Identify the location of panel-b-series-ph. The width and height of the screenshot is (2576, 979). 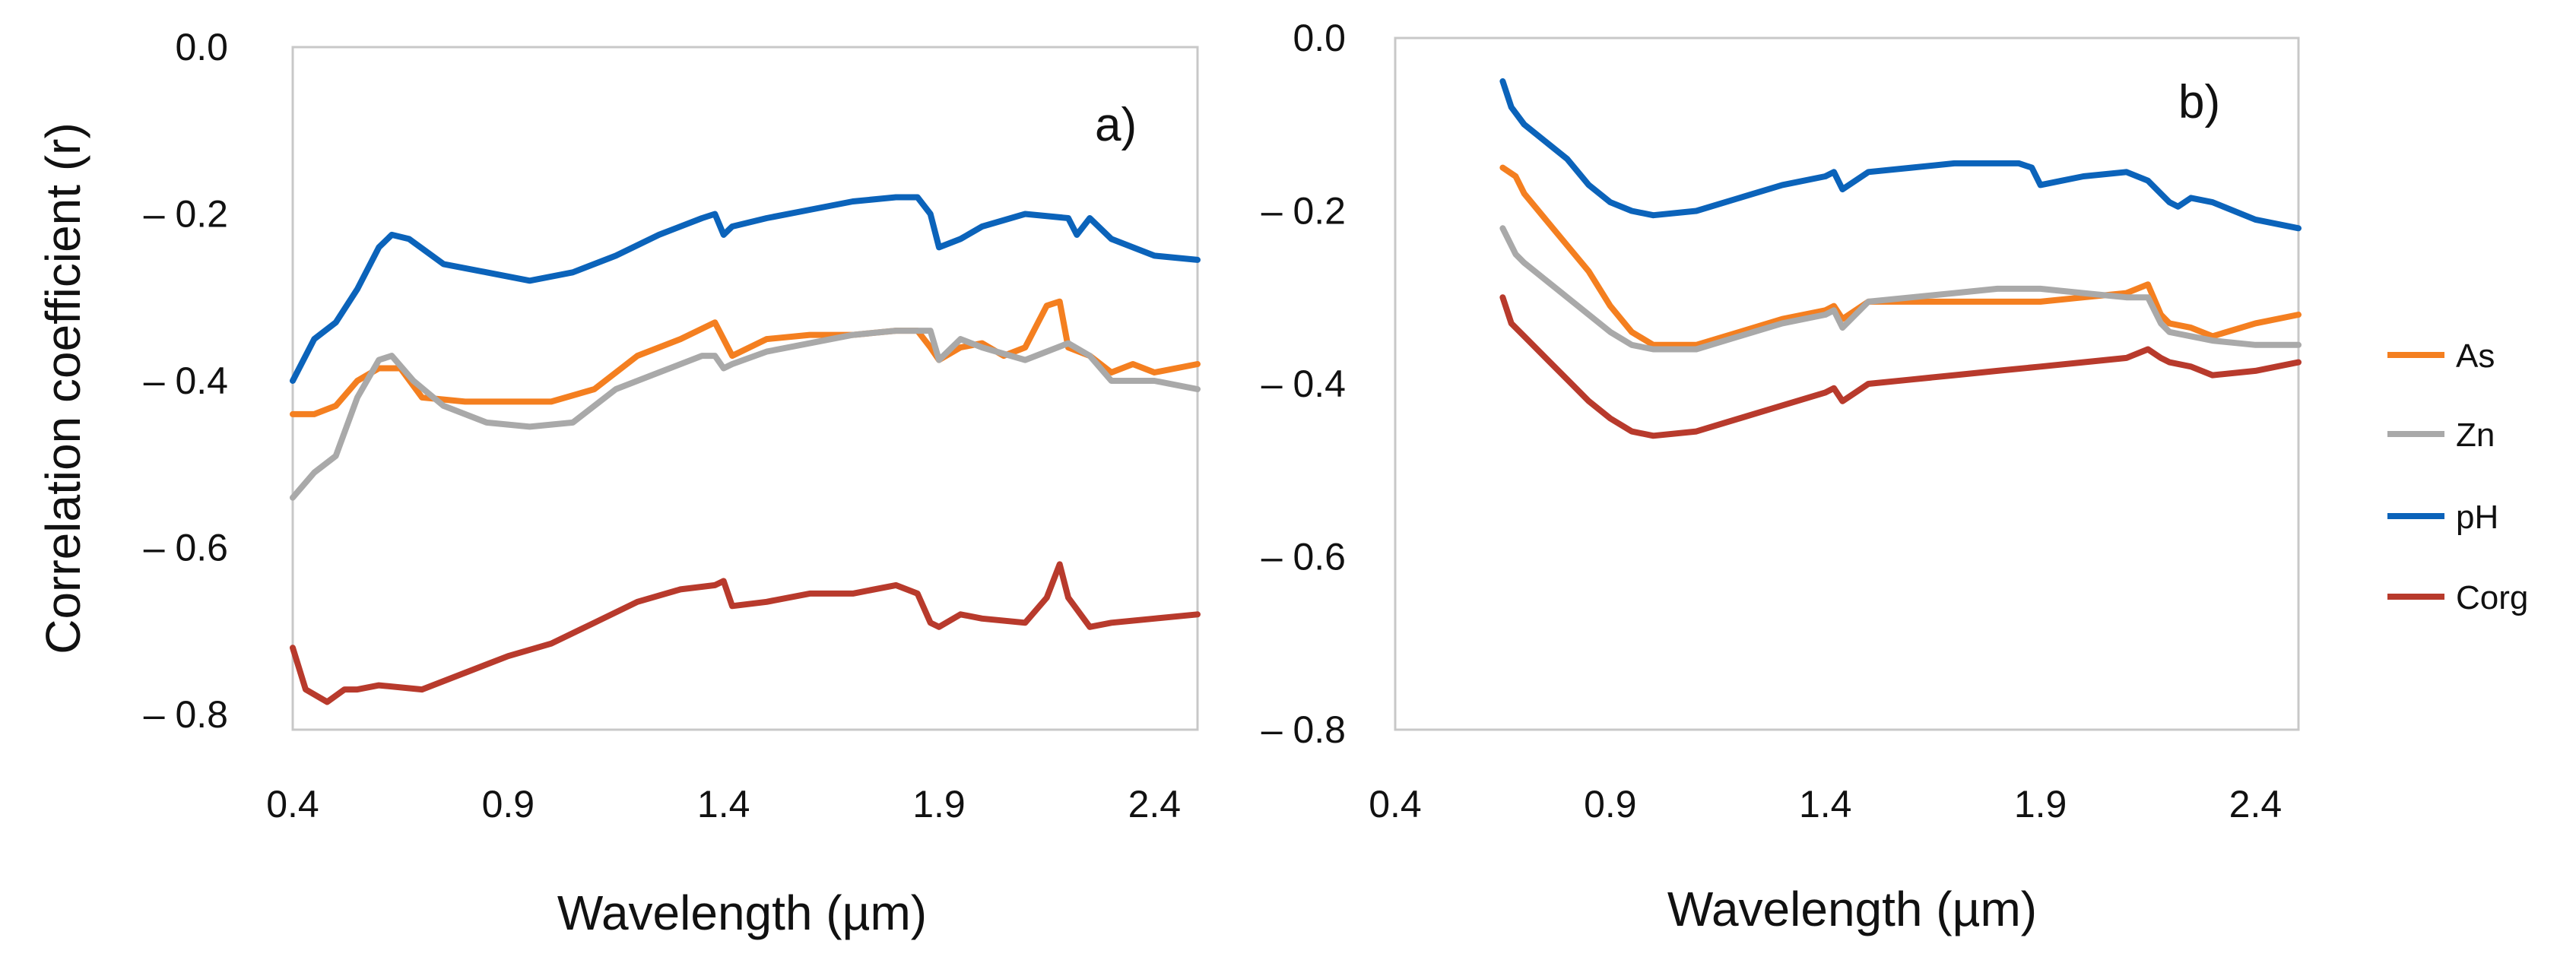
(1900, 155).